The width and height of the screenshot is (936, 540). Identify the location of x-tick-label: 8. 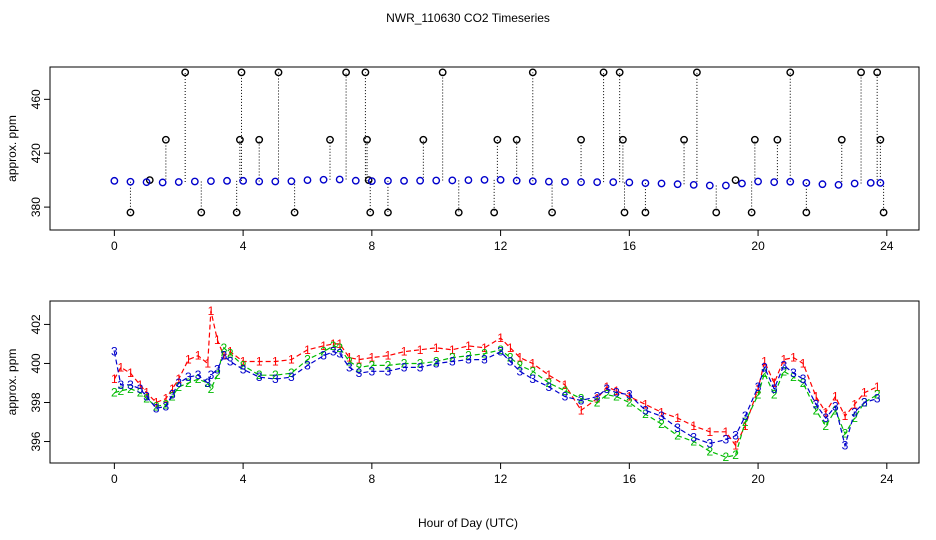
(372, 246).